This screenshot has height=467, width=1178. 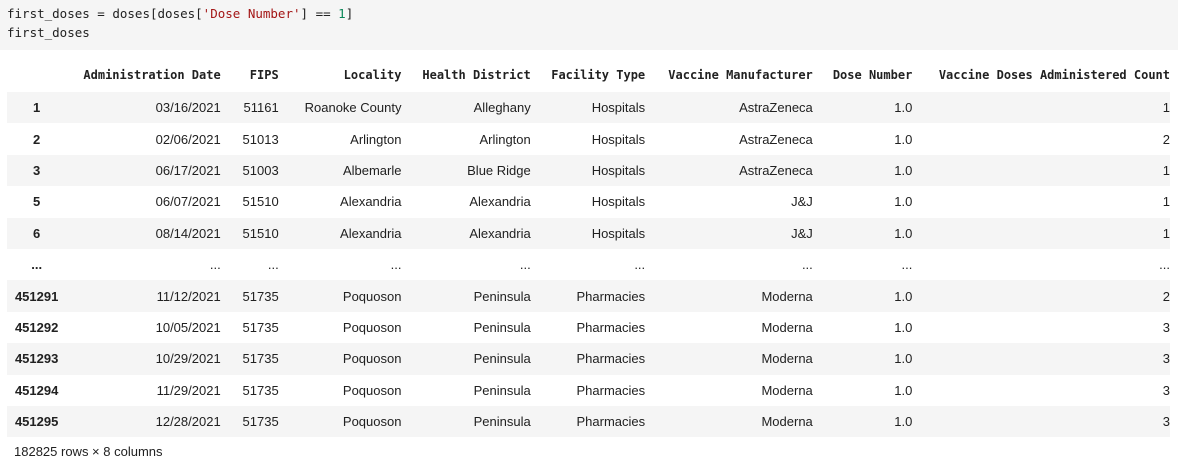 What do you see at coordinates (188, 327) in the screenshot?
I see `table-cell: 10/05/2021` at bounding box center [188, 327].